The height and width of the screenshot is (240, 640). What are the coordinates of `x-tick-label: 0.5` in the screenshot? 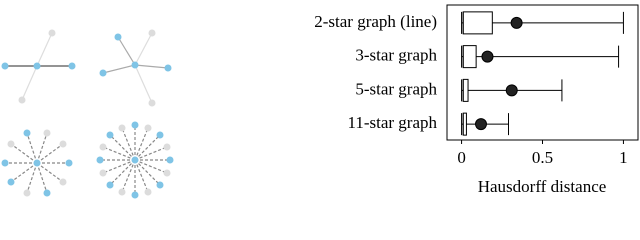 It's located at (542, 157).